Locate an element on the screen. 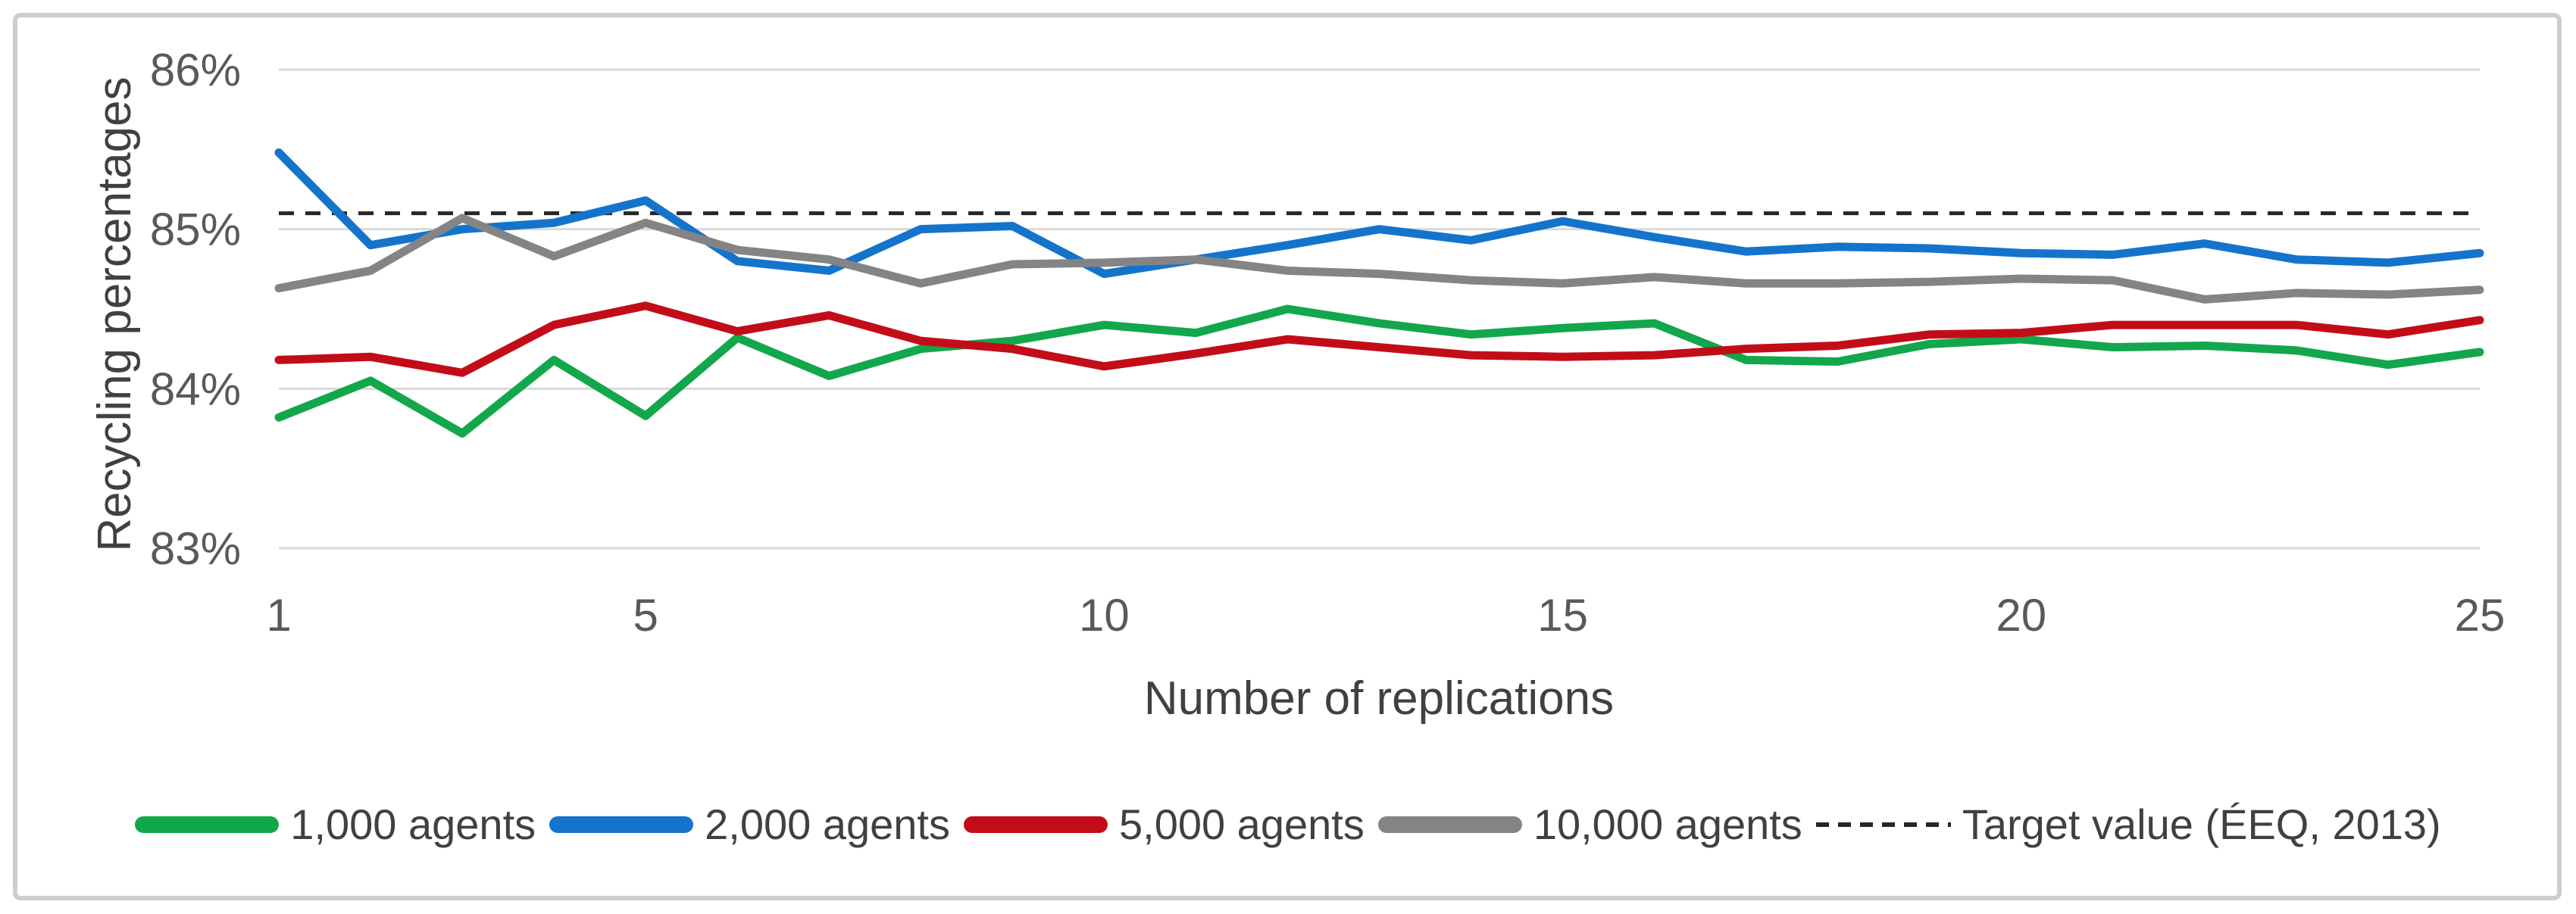 Image resolution: width=2576 pixels, height=914 pixels. legend-label: Target value (ÉEQ, 2013) is located at coordinates (2201, 824).